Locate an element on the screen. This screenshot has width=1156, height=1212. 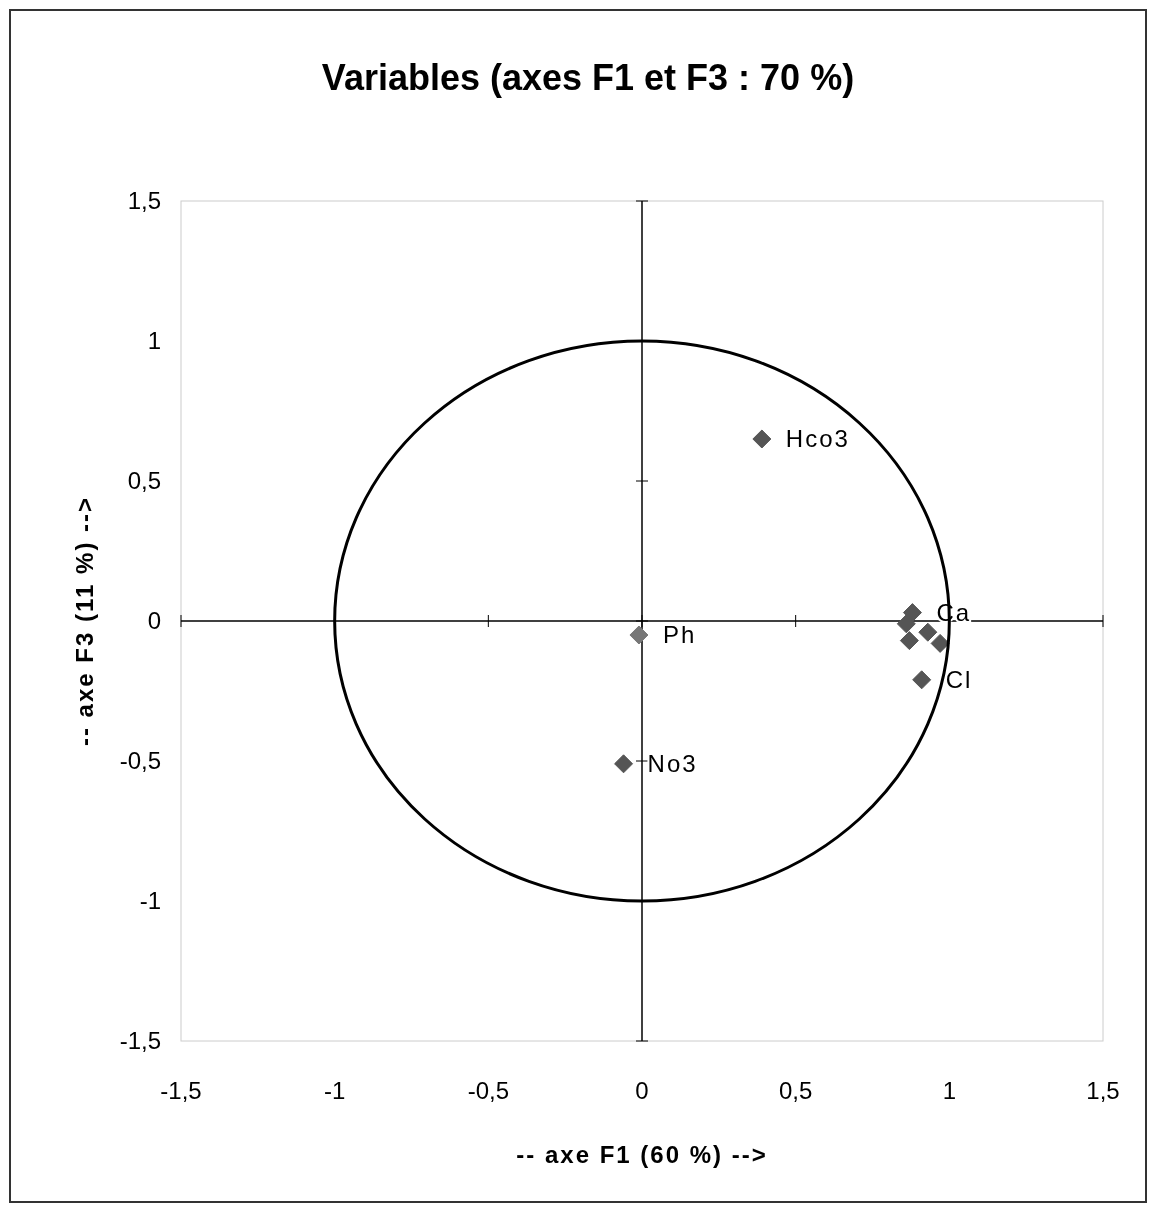
y-tick-label: 0 is located at coordinates (154, 620).